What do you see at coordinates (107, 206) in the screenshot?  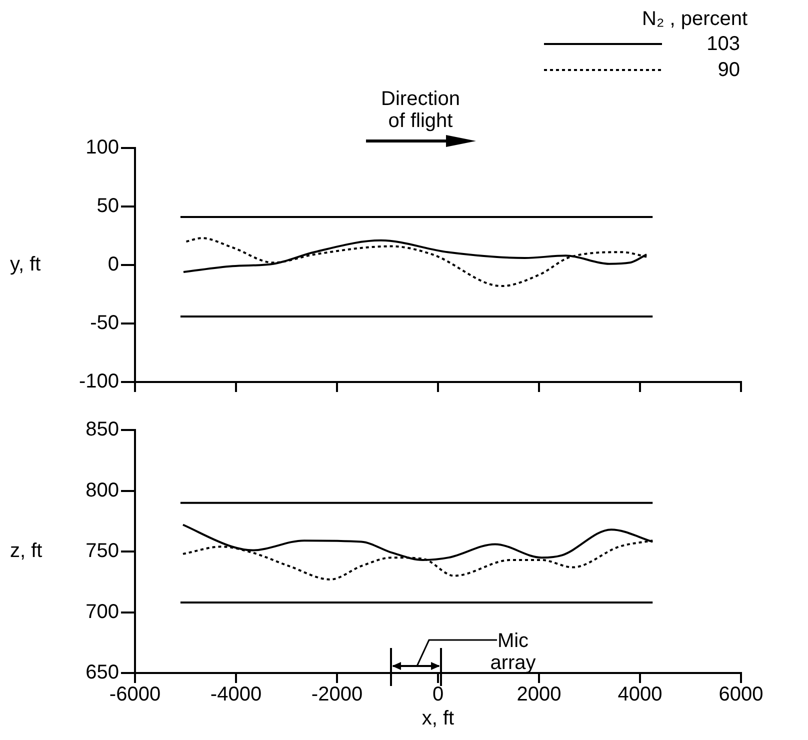 I see `y-tick-label: 50` at bounding box center [107, 206].